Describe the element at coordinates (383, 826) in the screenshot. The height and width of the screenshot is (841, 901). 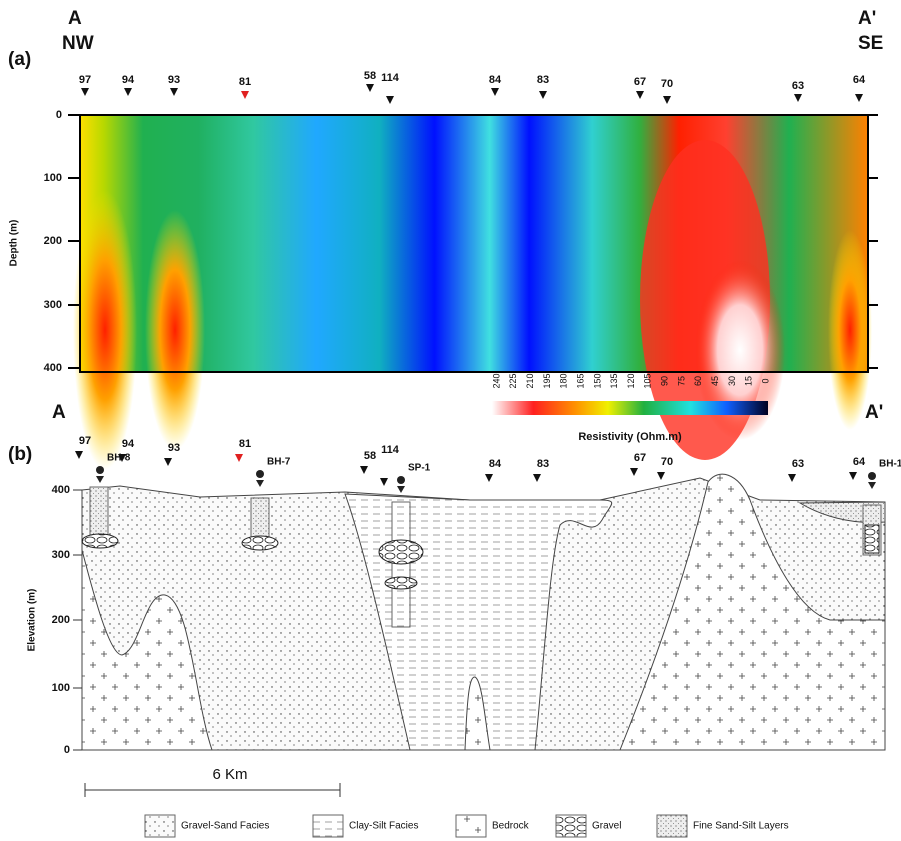
I see `legend-label: Clay-Silt Facies` at that location.